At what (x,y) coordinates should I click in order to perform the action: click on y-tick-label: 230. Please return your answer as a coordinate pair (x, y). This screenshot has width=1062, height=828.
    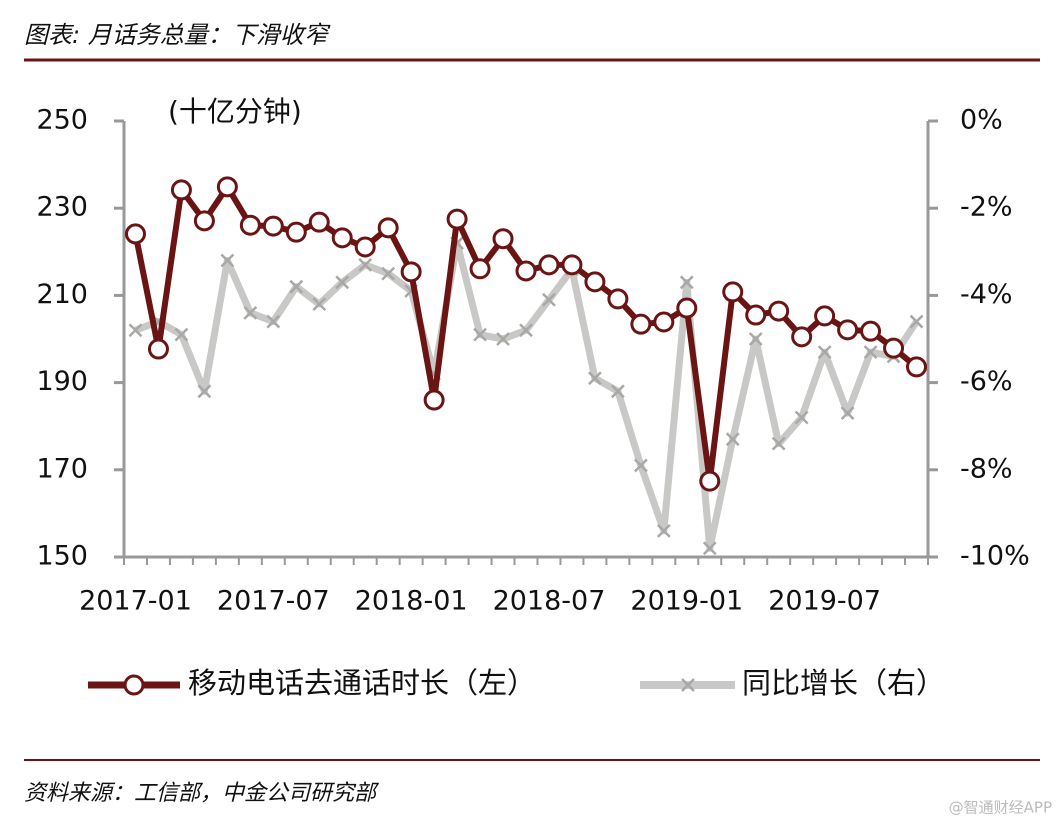
    Looking at the image, I should click on (62, 207).